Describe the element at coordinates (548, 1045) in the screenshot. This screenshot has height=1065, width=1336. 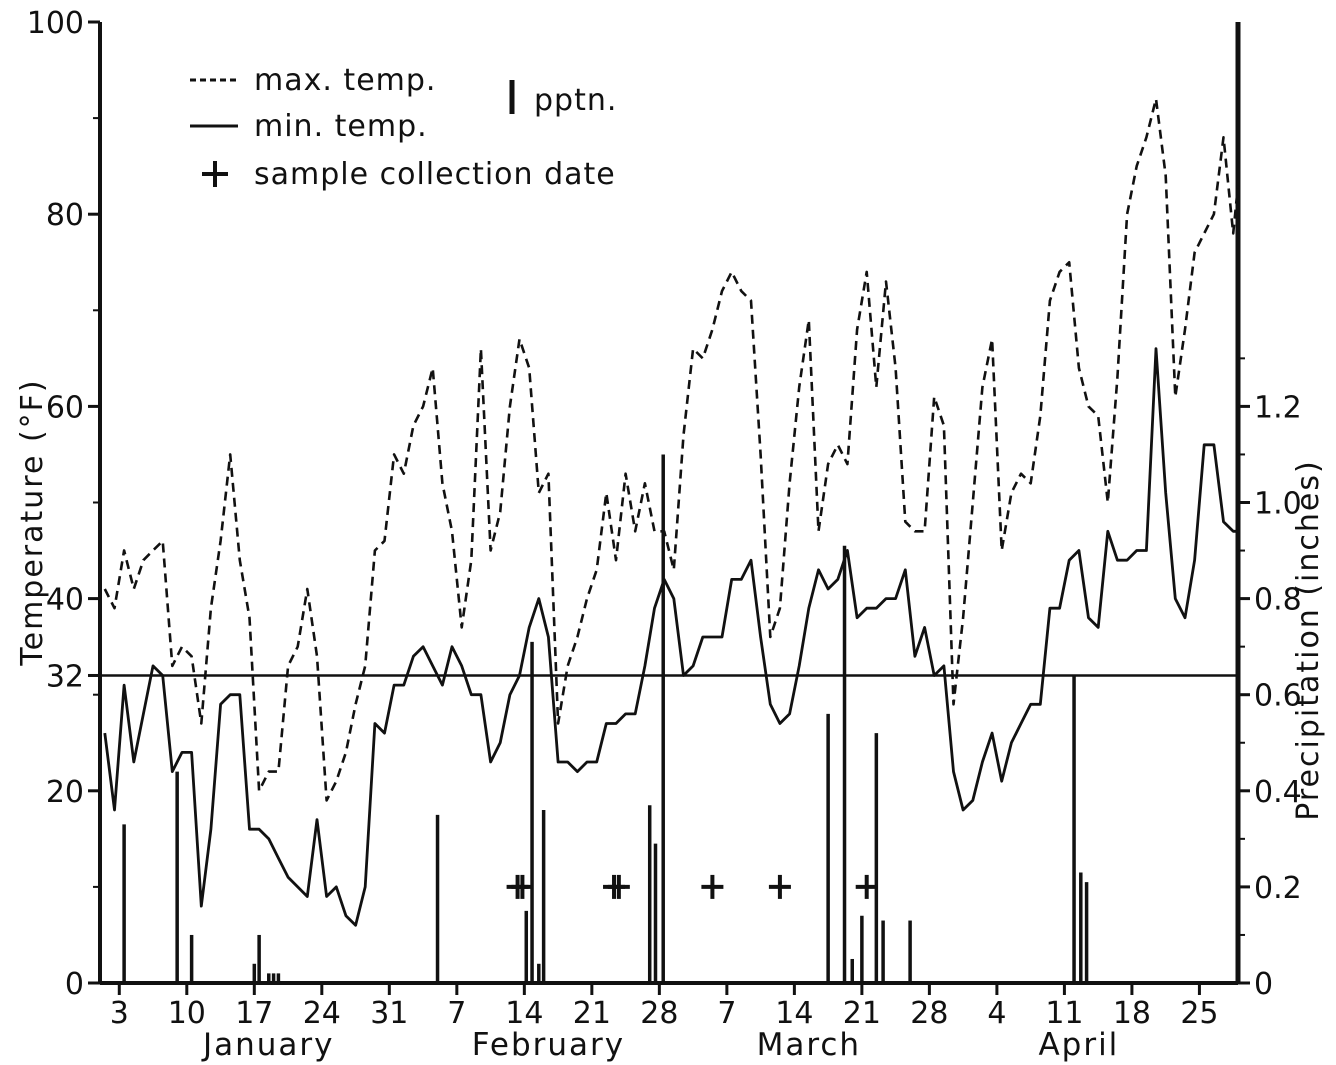
I see `month-label: February` at that location.